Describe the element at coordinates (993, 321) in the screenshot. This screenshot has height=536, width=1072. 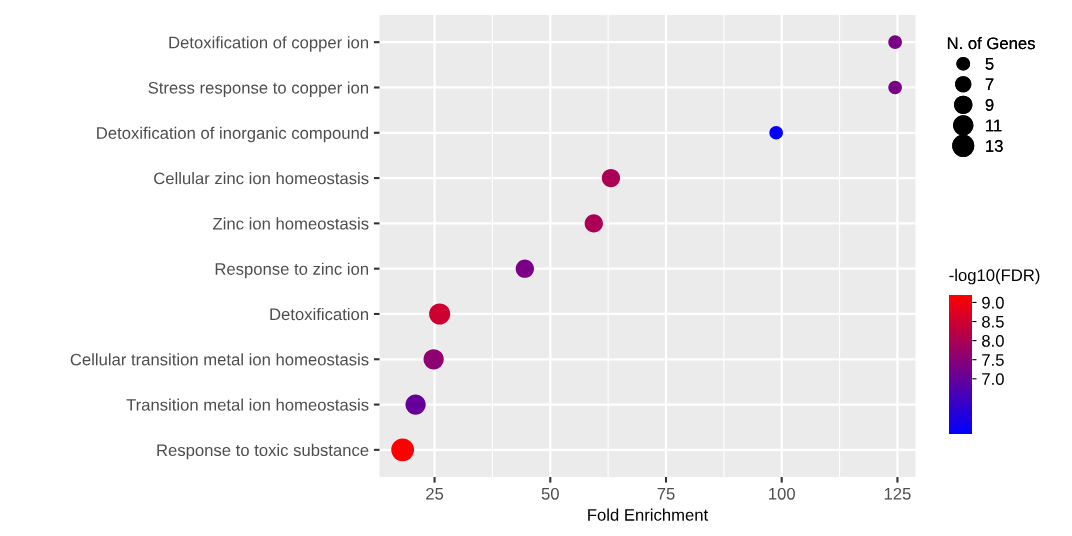
I see `color-bar-label: 8.5` at that location.